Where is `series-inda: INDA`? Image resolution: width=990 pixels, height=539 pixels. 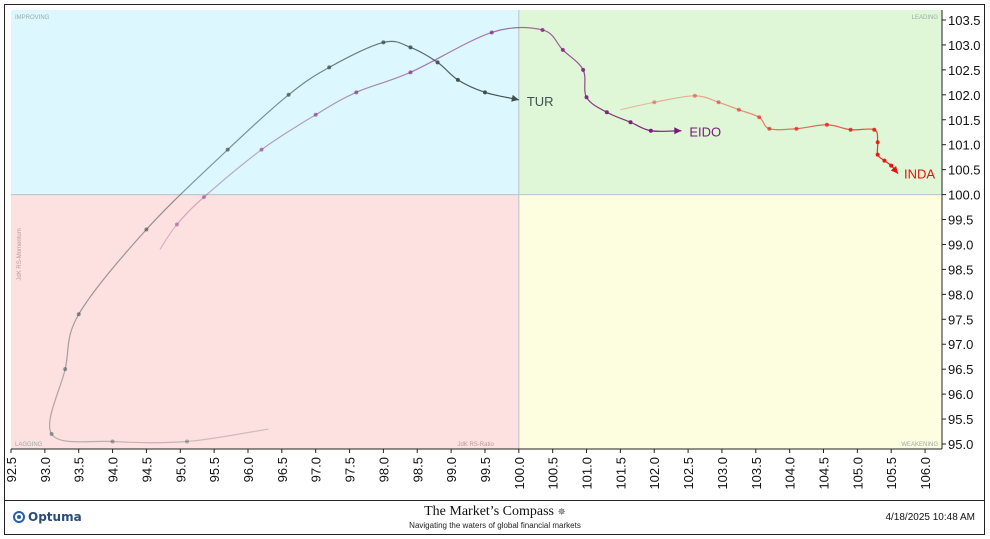
series-inda: INDA is located at coordinates (777, 137).